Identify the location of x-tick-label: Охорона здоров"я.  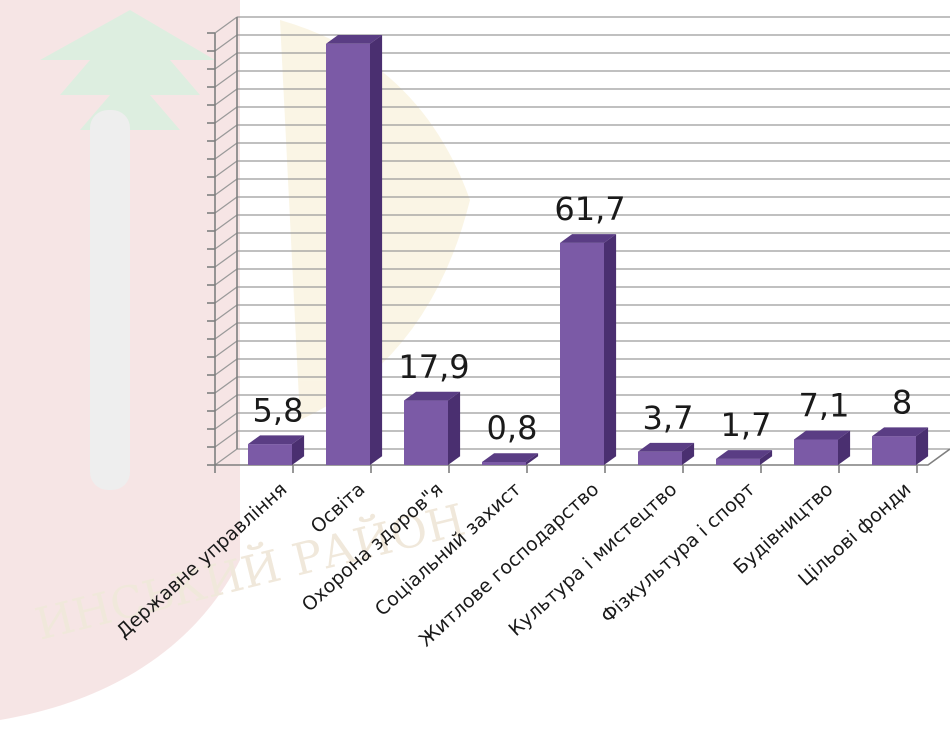
(373, 547).